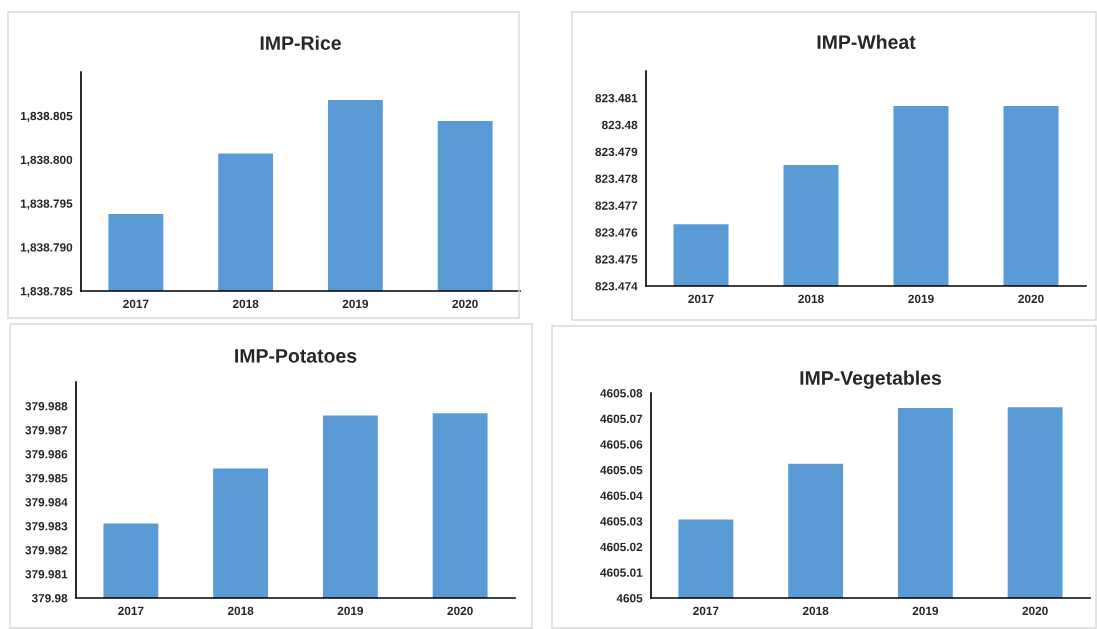 This screenshot has height=629, width=1097. What do you see at coordinates (46, 406) in the screenshot?
I see `y-tick-label: 379.988` at bounding box center [46, 406].